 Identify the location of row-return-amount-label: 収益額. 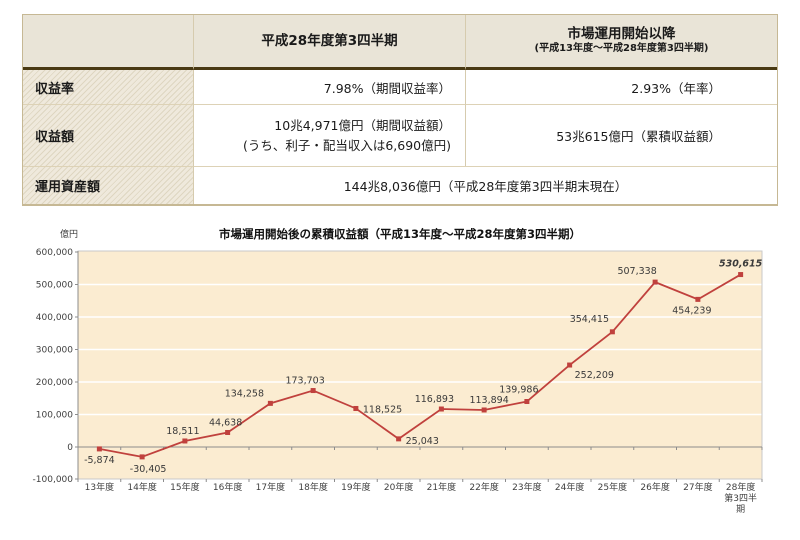
(108, 135).